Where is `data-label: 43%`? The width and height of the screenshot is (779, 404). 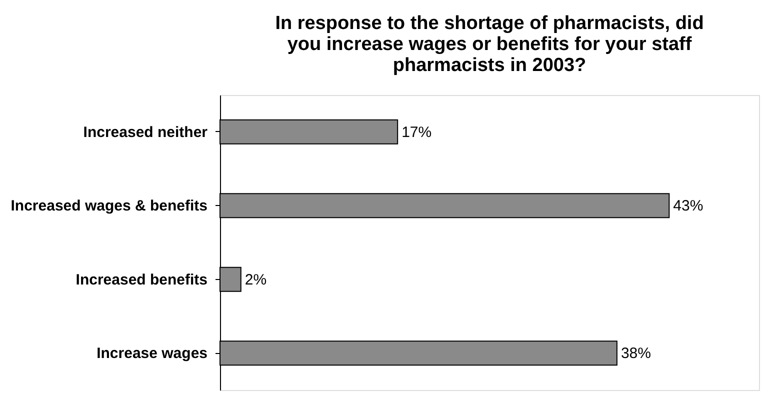 data-label: 43% is located at coordinates (688, 206).